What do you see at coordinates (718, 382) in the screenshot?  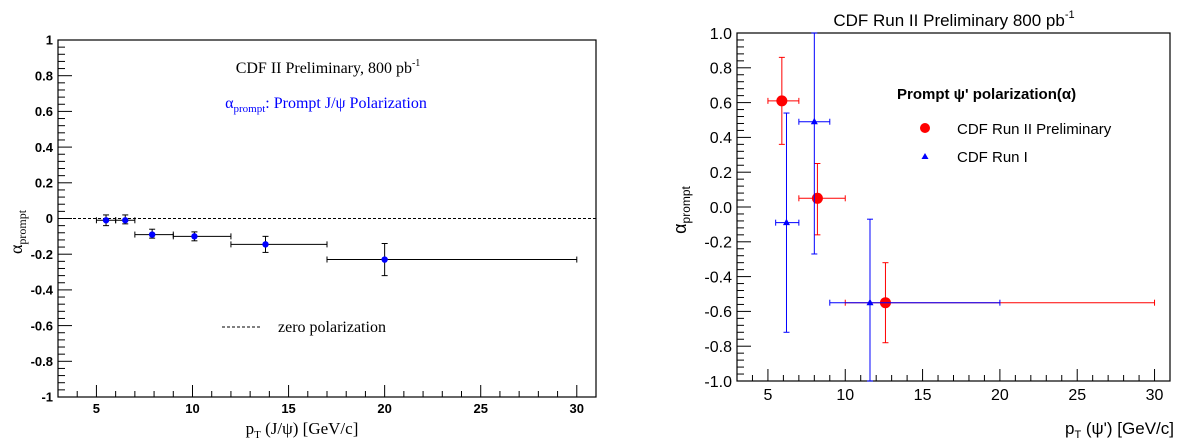 I see `right-y-tick-label: -1.0` at bounding box center [718, 382].